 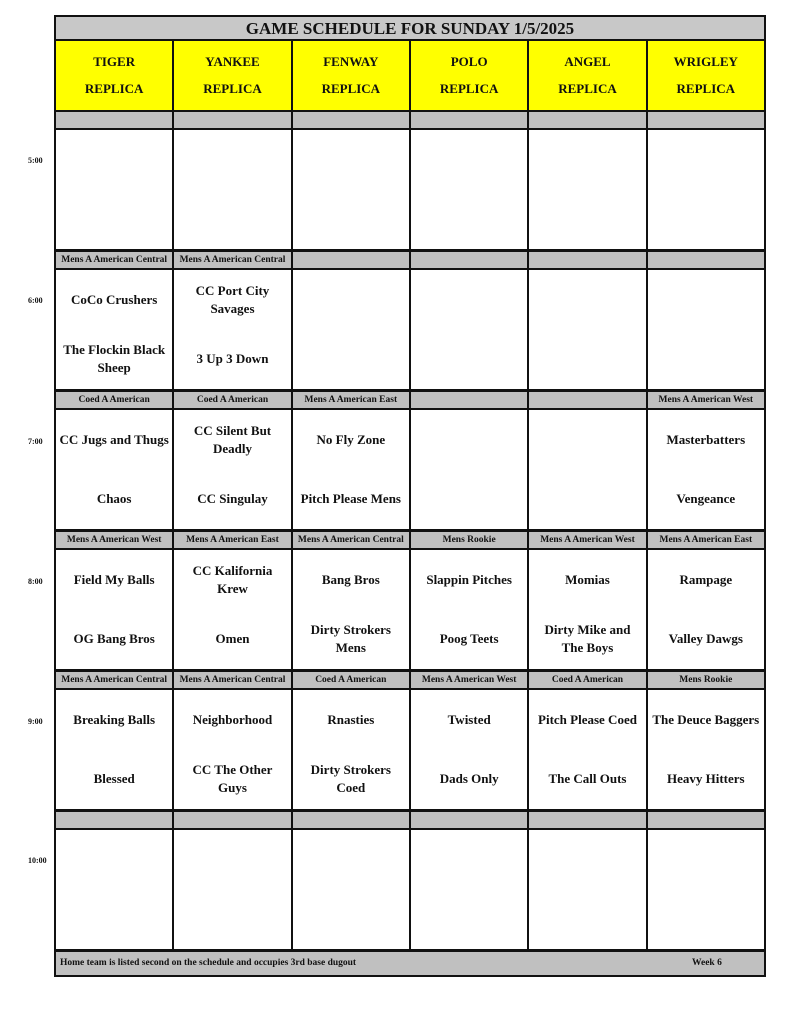 I want to click on home-team: The Flockin Black Sheep, so click(x=114, y=359).